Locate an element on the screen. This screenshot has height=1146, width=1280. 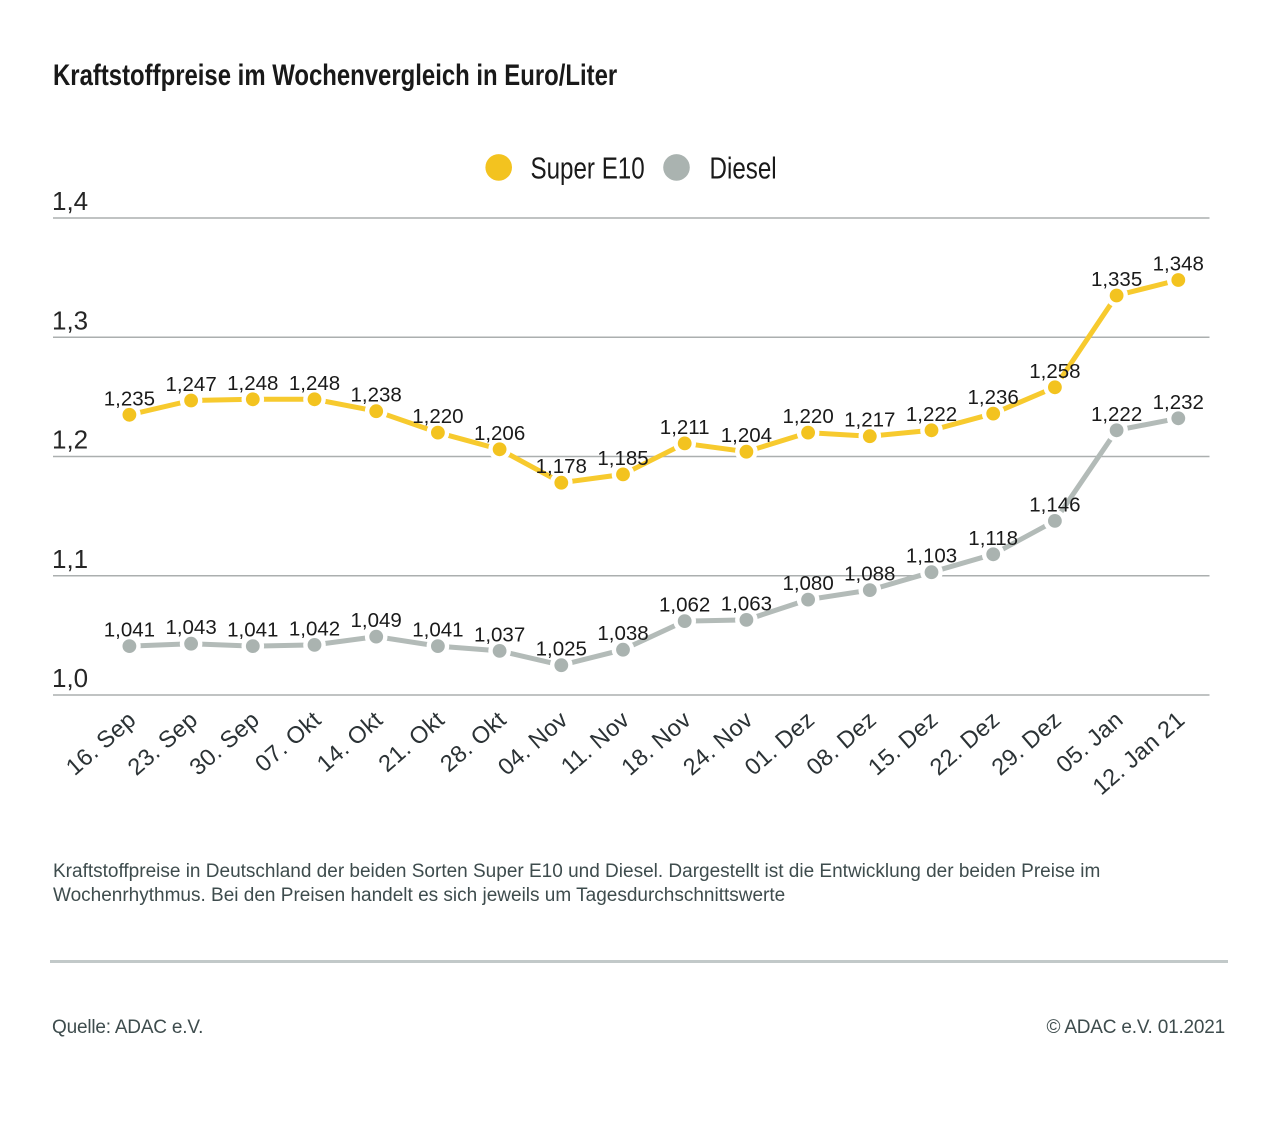
svg-text: 04. Nov is located at coordinates (533, 743).